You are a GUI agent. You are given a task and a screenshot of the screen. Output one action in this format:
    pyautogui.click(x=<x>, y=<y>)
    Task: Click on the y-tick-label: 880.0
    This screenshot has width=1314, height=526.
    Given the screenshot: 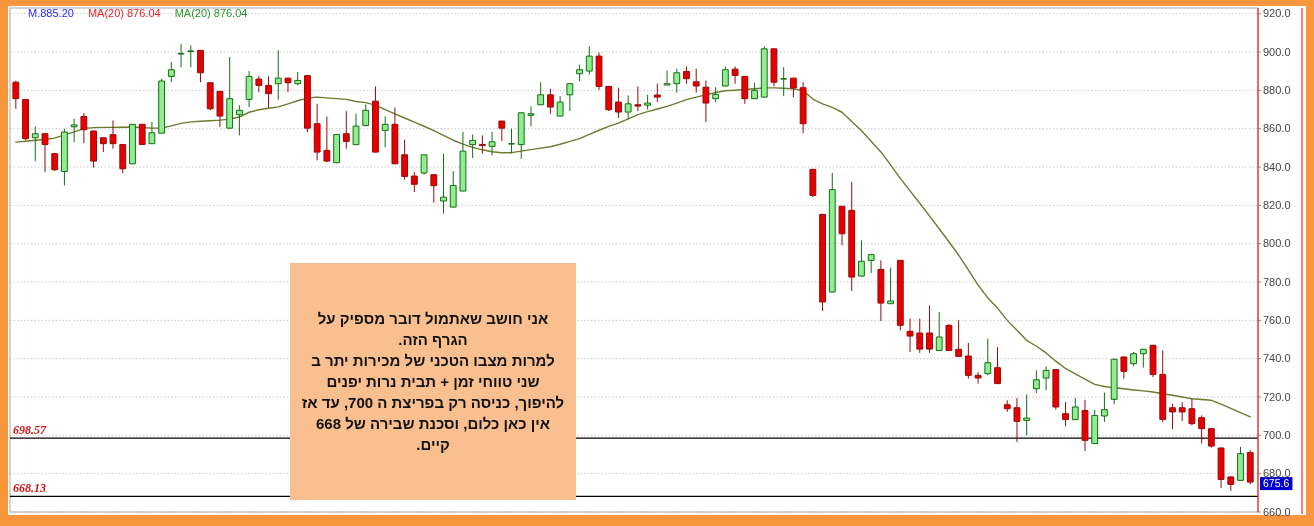 What is the action you would take?
    pyautogui.click(x=1277, y=89)
    